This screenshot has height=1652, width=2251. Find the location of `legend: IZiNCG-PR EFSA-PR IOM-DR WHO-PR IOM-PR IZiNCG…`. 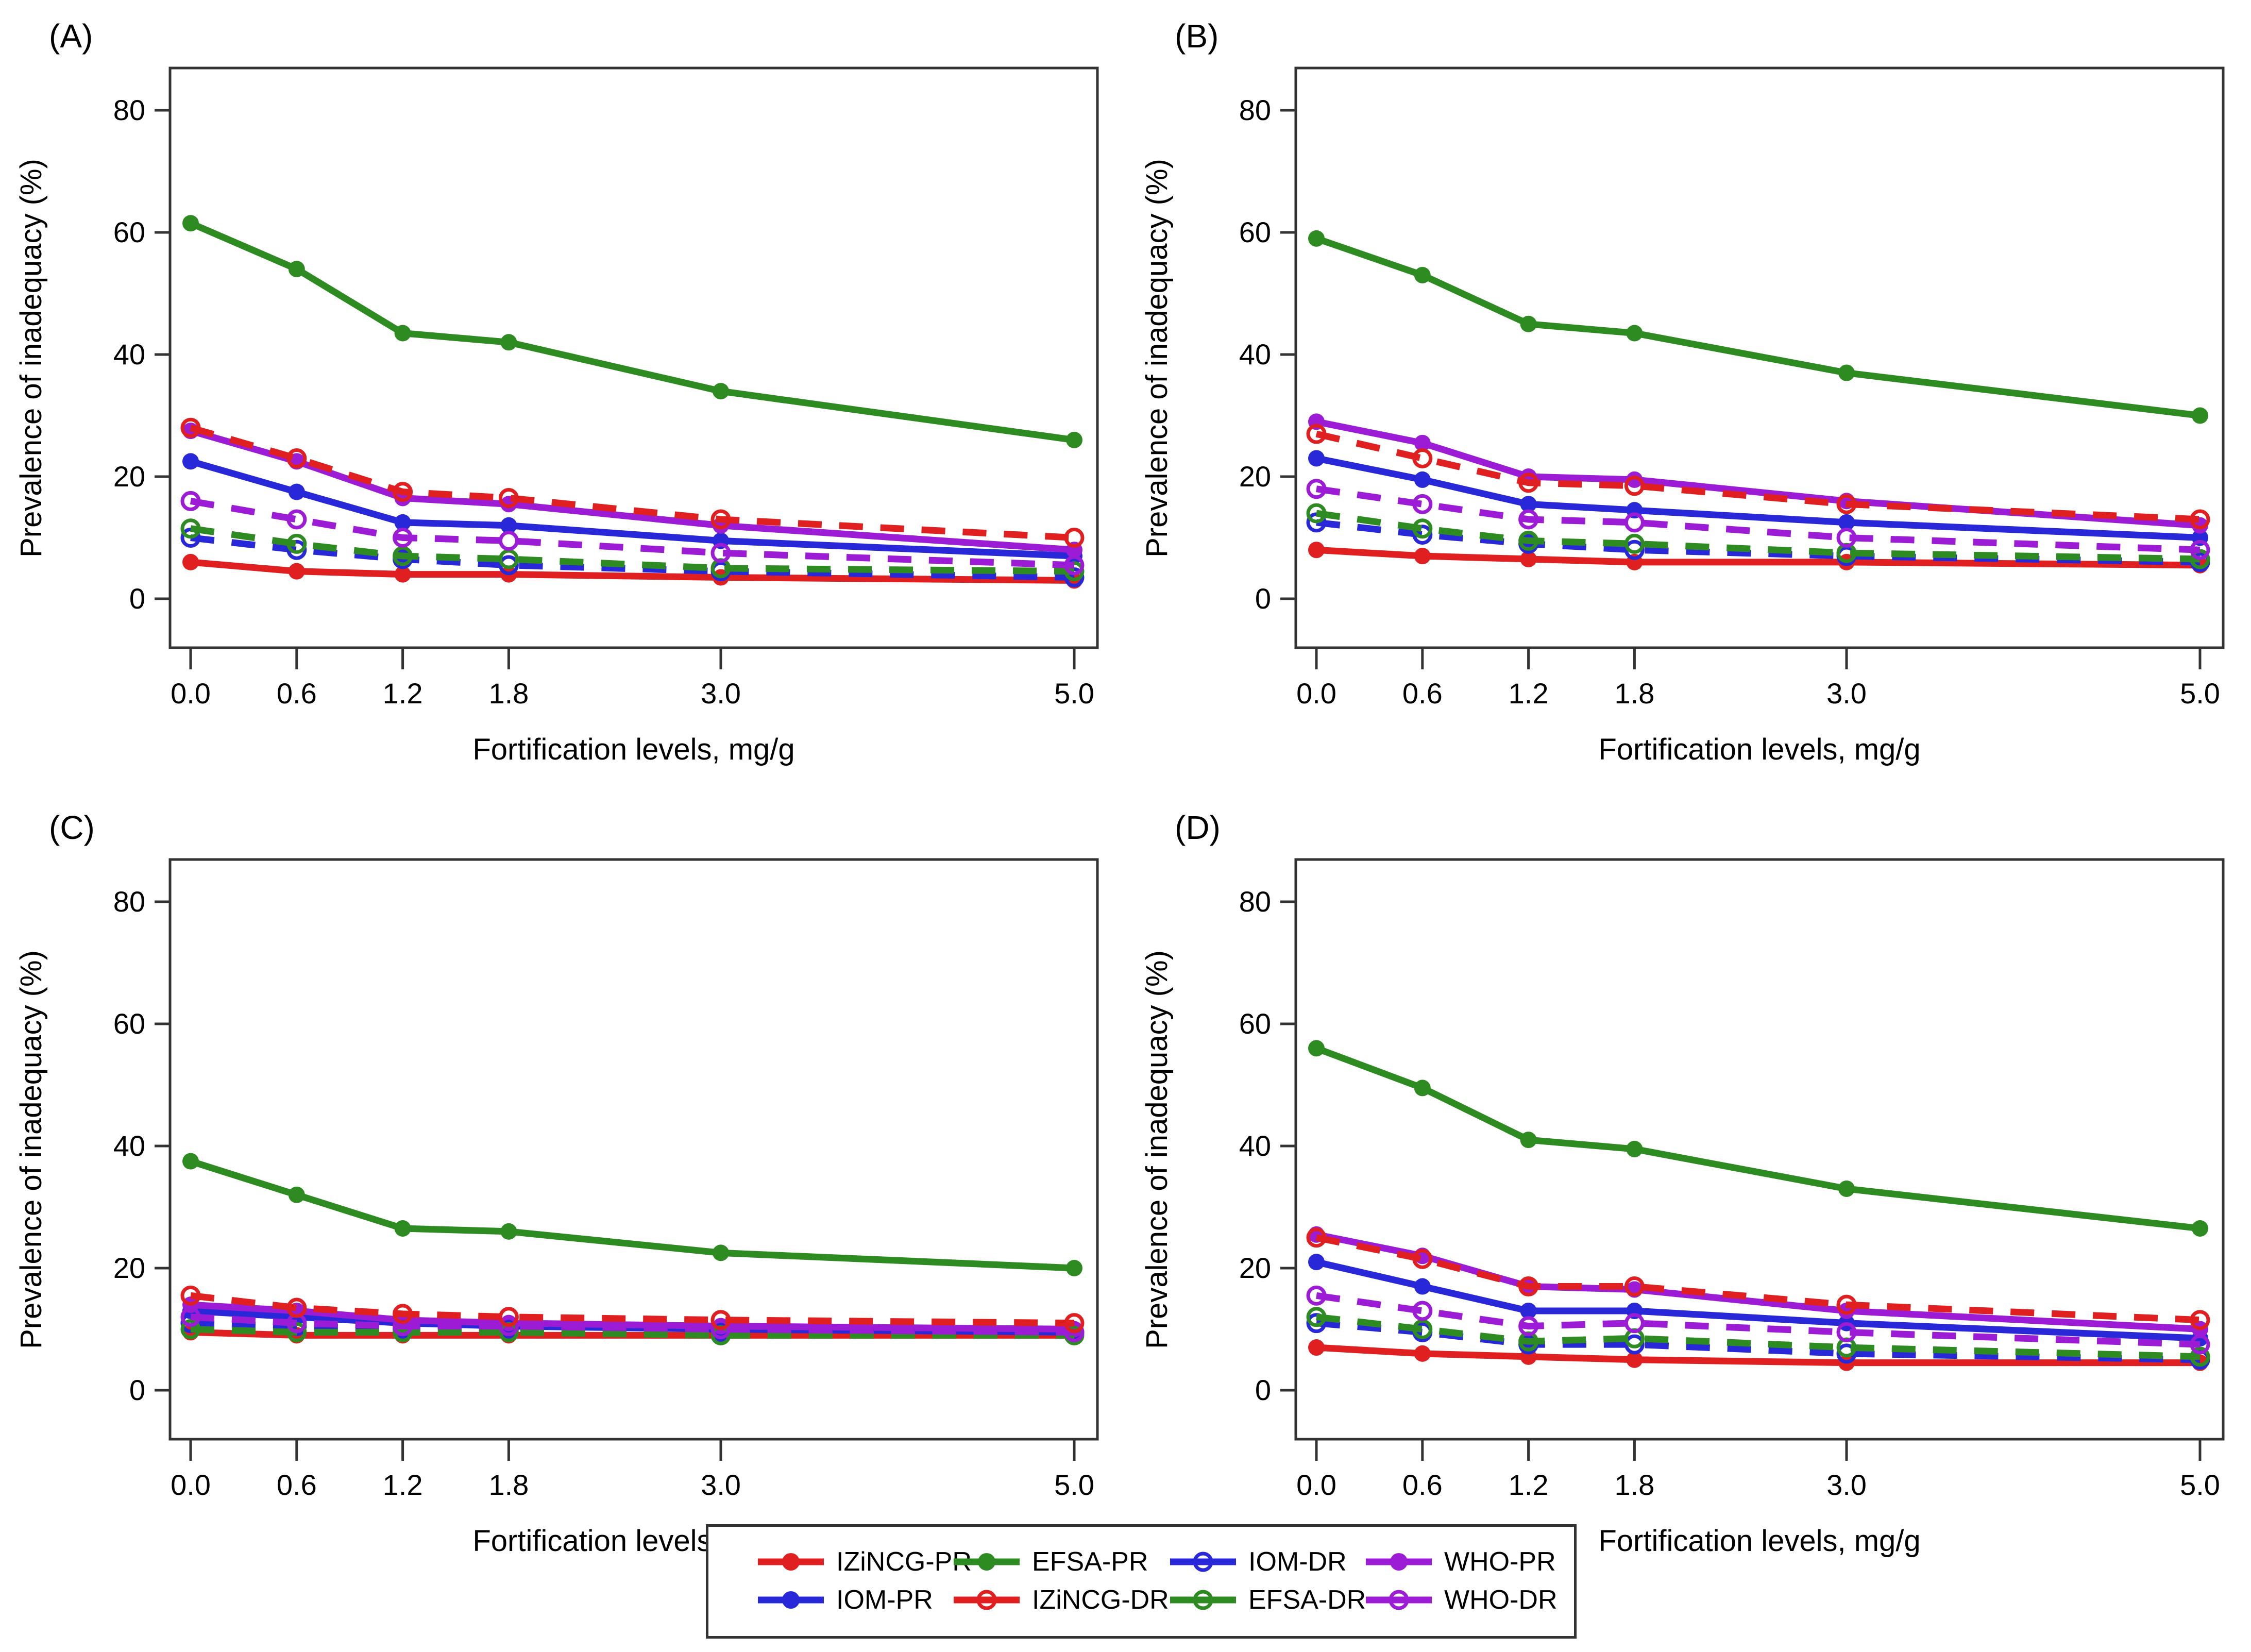

legend: IZiNCG-PR EFSA-PR IOM-DR WHO-PR IOM-PR IZiNCG… is located at coordinates (1141, 1581).